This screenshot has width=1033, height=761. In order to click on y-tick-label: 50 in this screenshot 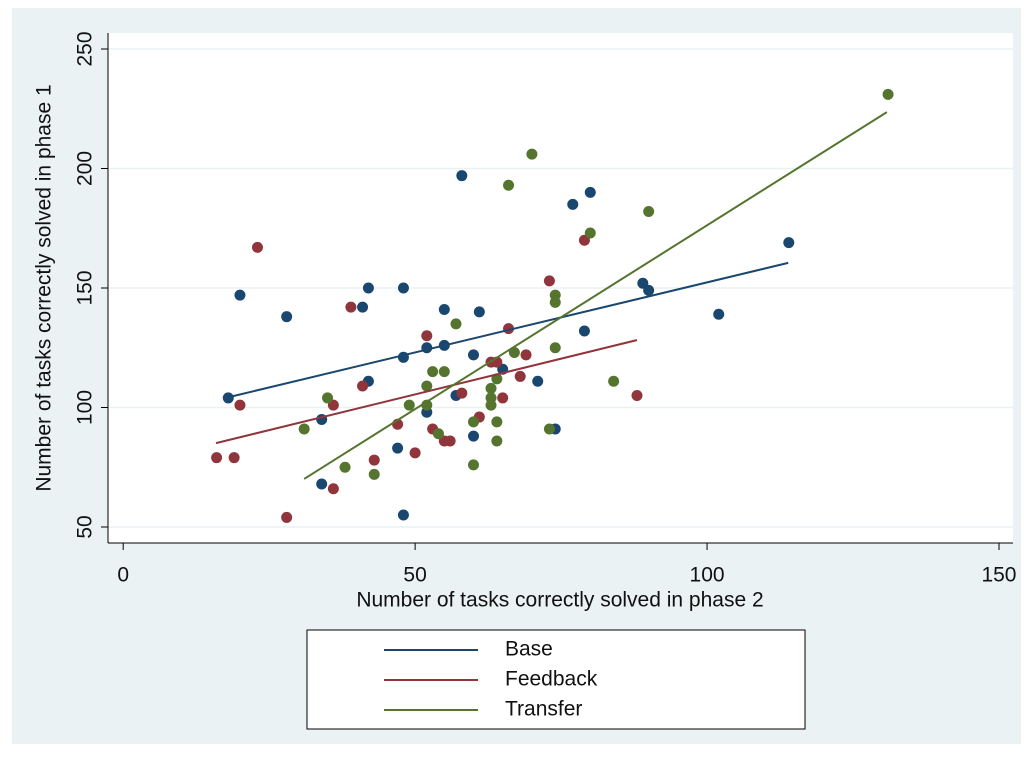, I will do `click(85, 526)`.